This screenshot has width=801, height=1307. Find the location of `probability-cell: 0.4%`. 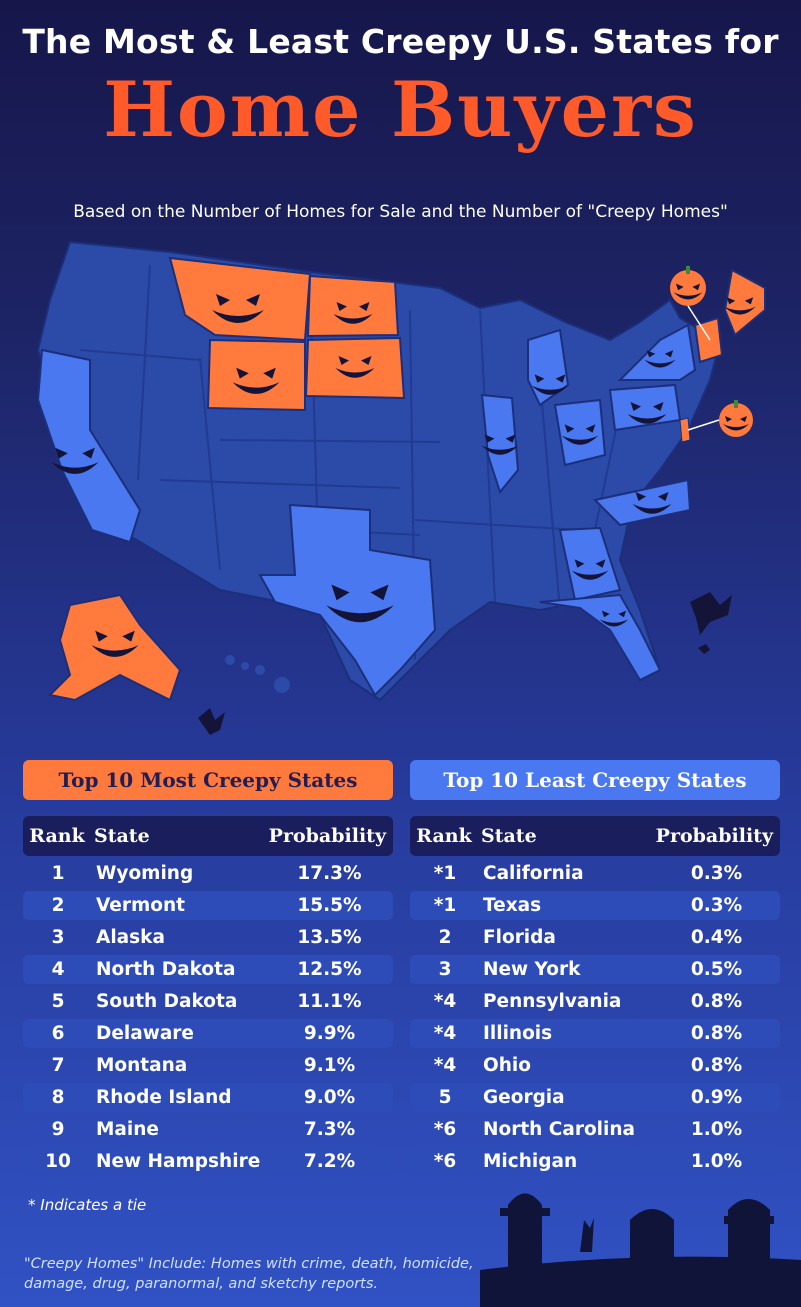

probability-cell: 0.4% is located at coordinates (716, 937).